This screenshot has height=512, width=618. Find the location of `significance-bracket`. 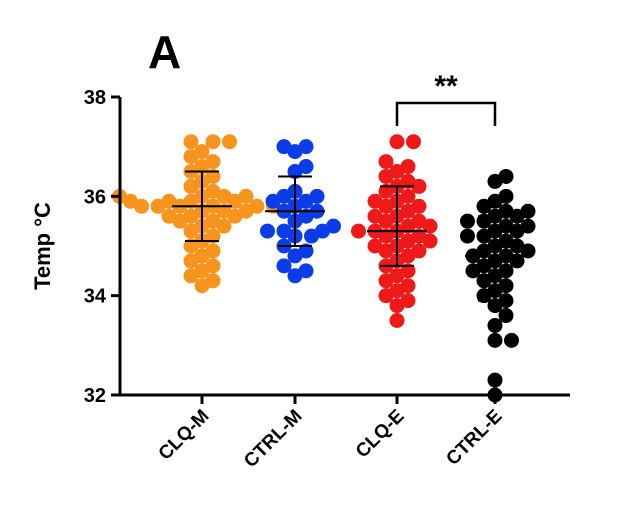

significance-bracket is located at coordinates (446, 113).